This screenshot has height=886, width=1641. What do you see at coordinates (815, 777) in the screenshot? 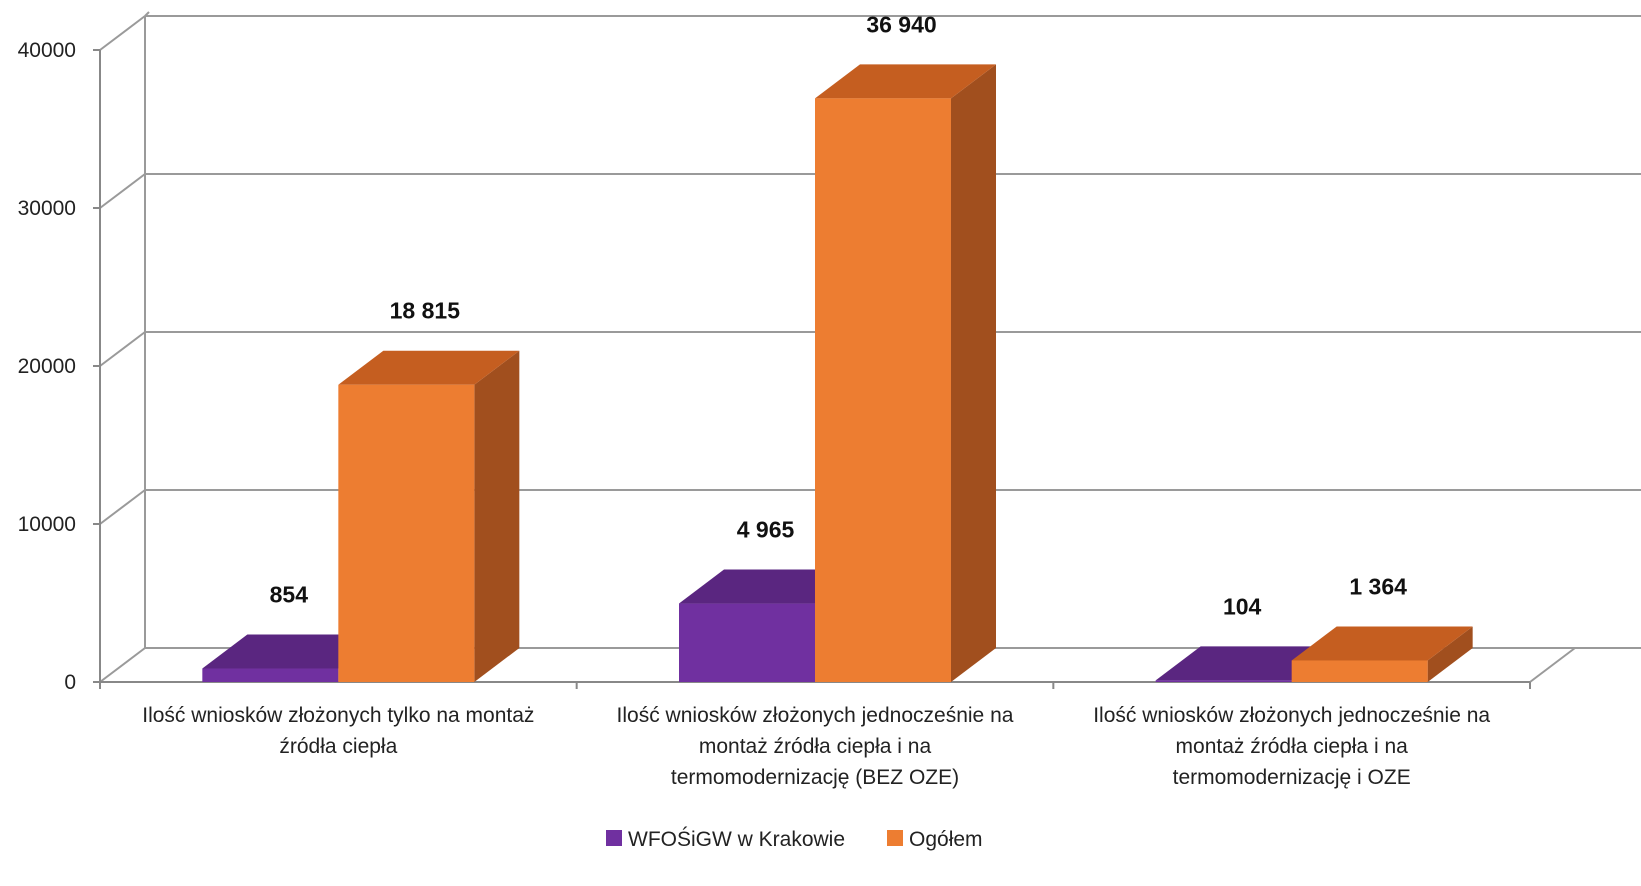
I see `category-label-line: termomodernizację (BEZ OZE)` at bounding box center [815, 777].